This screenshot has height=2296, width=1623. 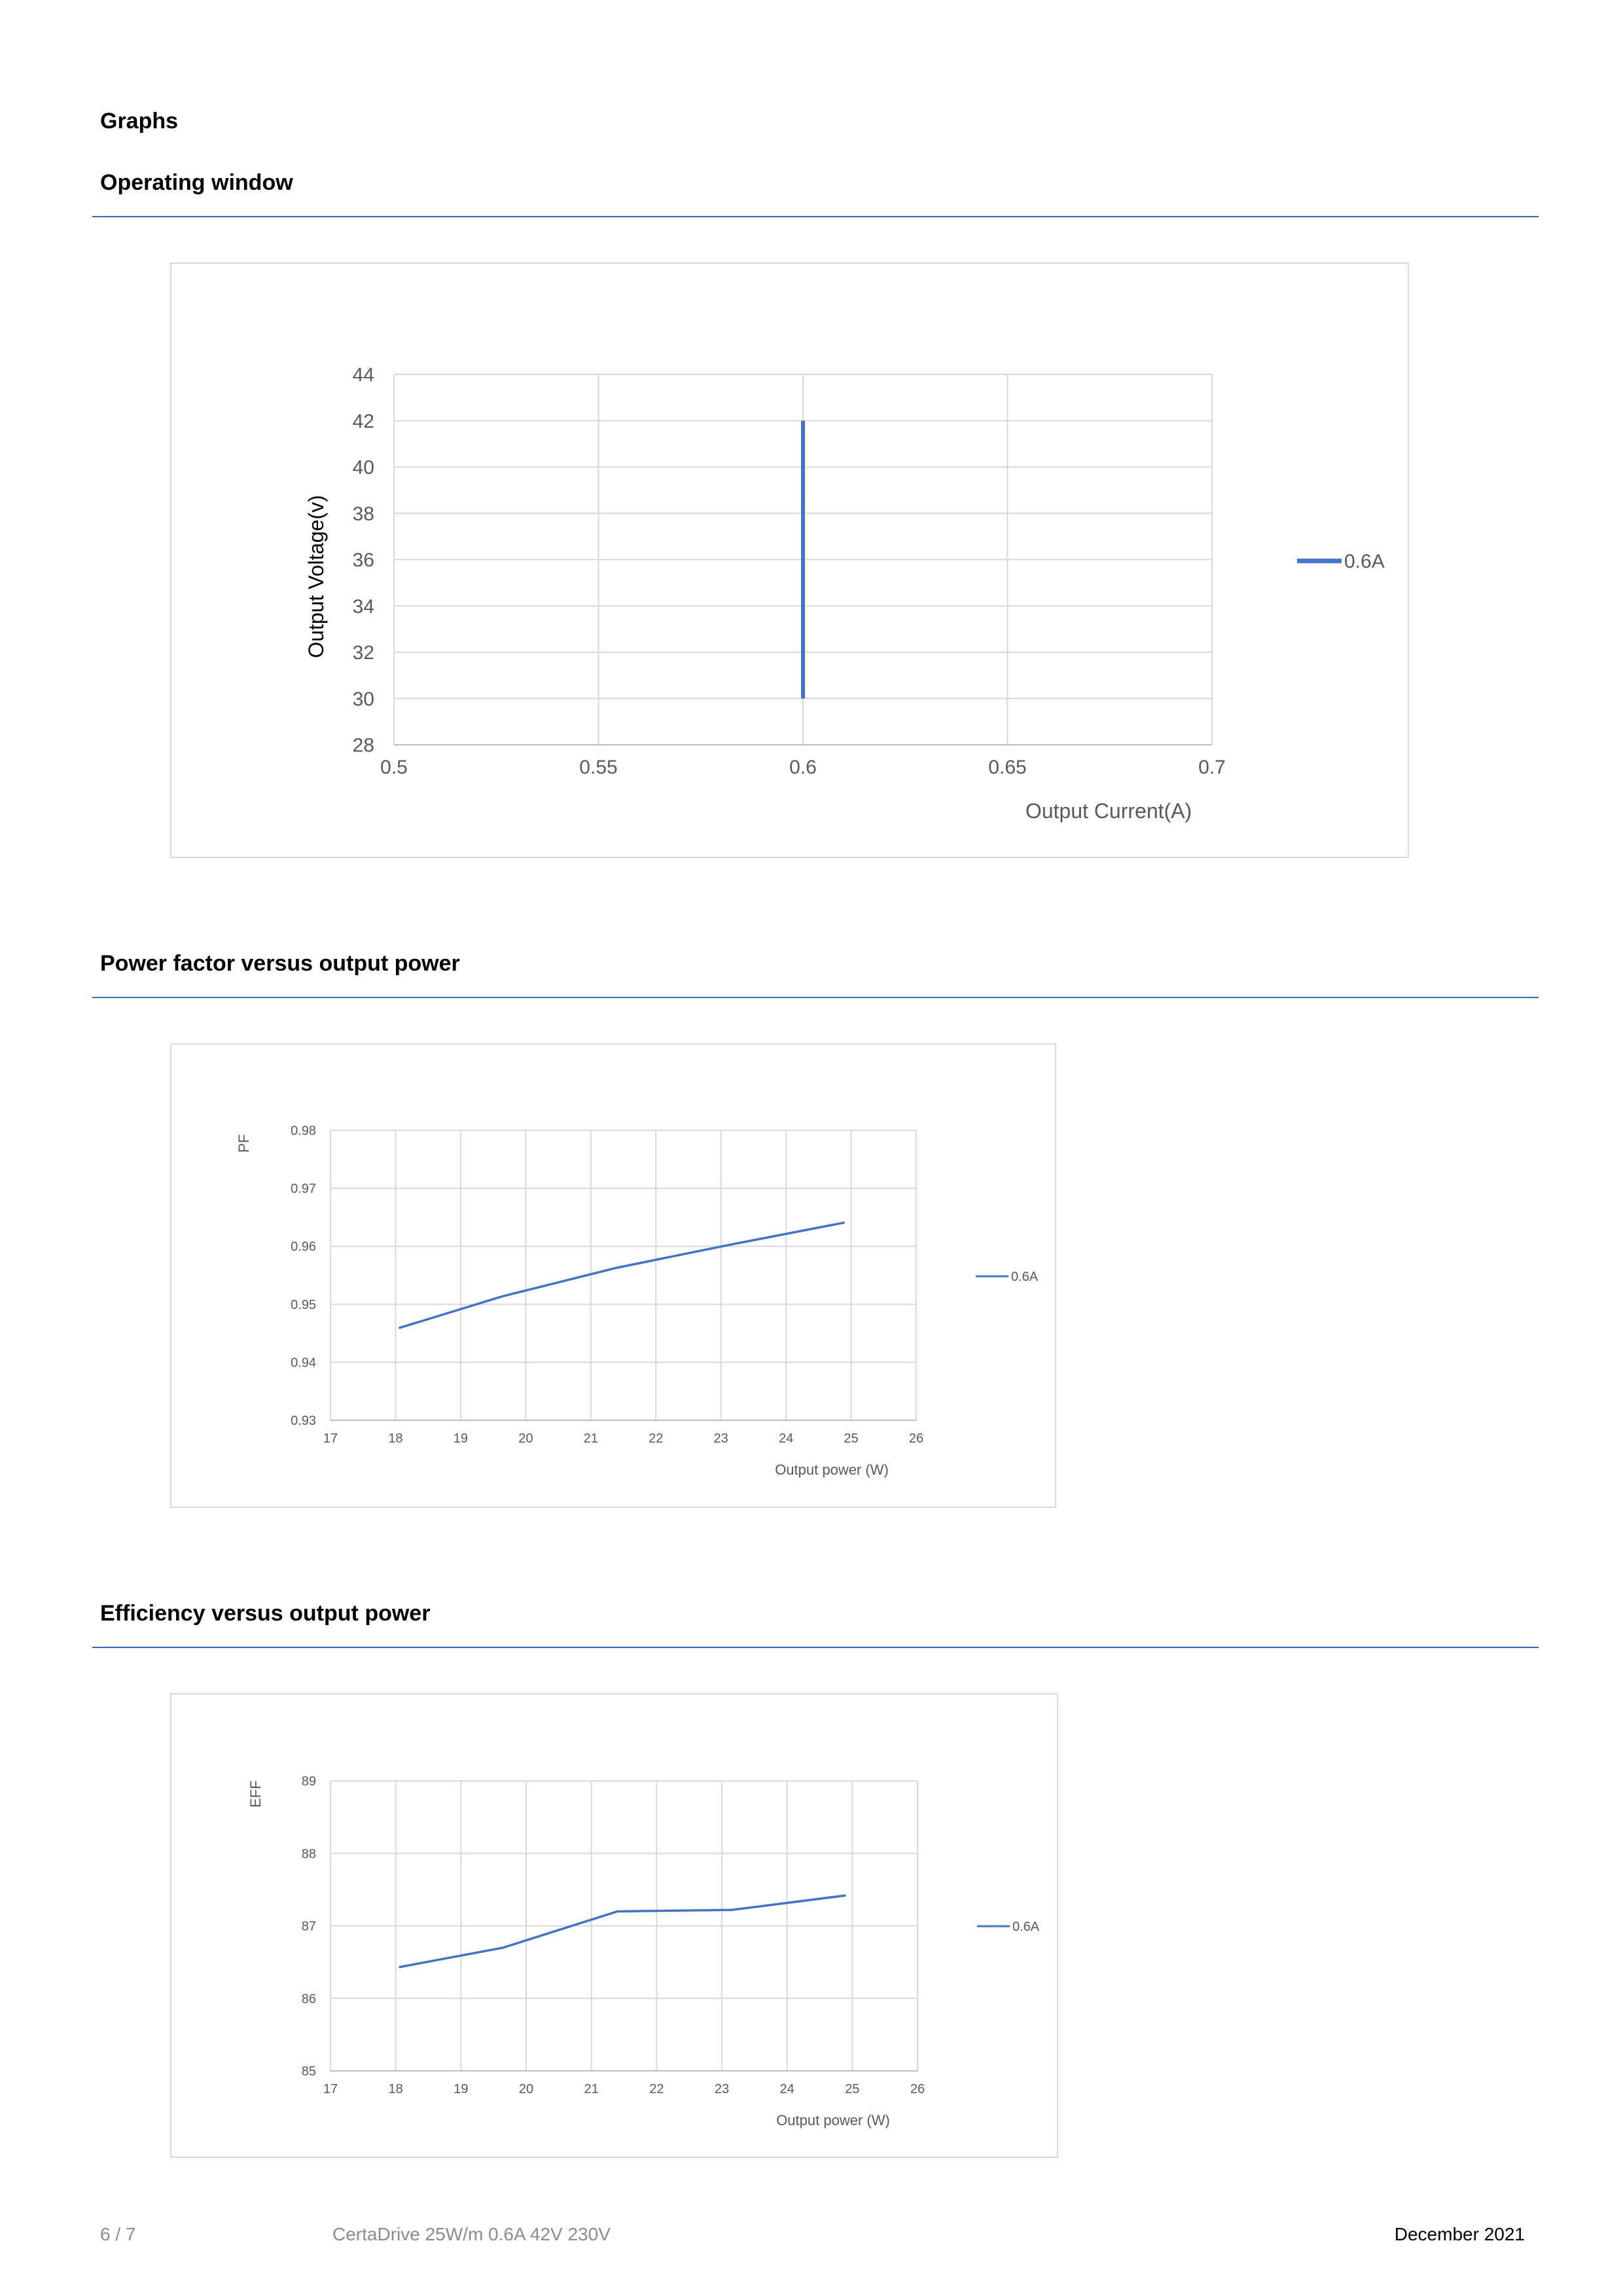 What do you see at coordinates (1109, 811) in the screenshot?
I see `x-axis-title: Output Current(A)` at bounding box center [1109, 811].